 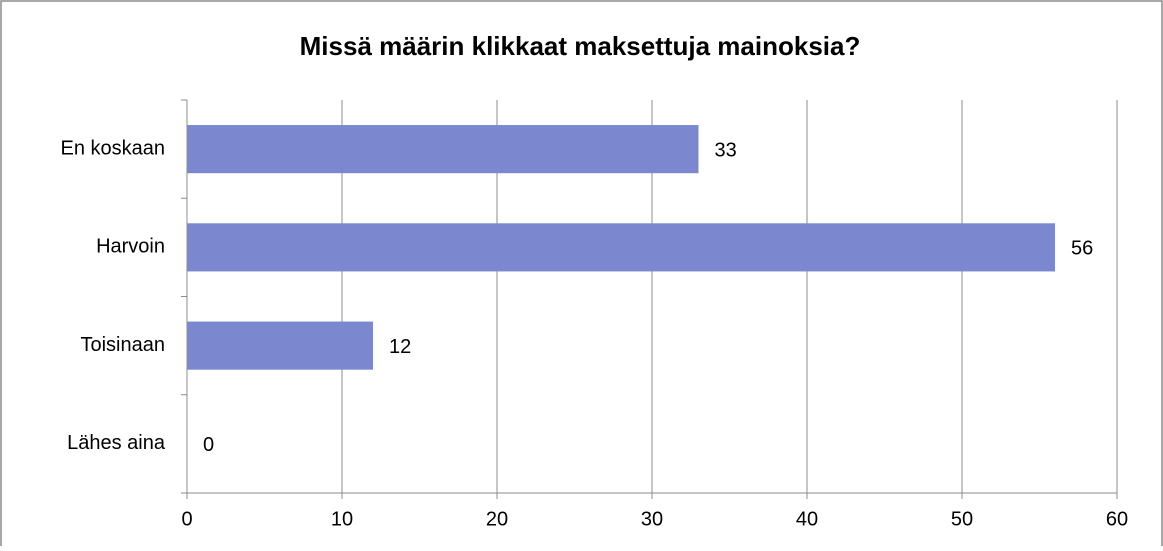 What do you see at coordinates (497, 519) in the screenshot?
I see `x-tick-label: 20` at bounding box center [497, 519].